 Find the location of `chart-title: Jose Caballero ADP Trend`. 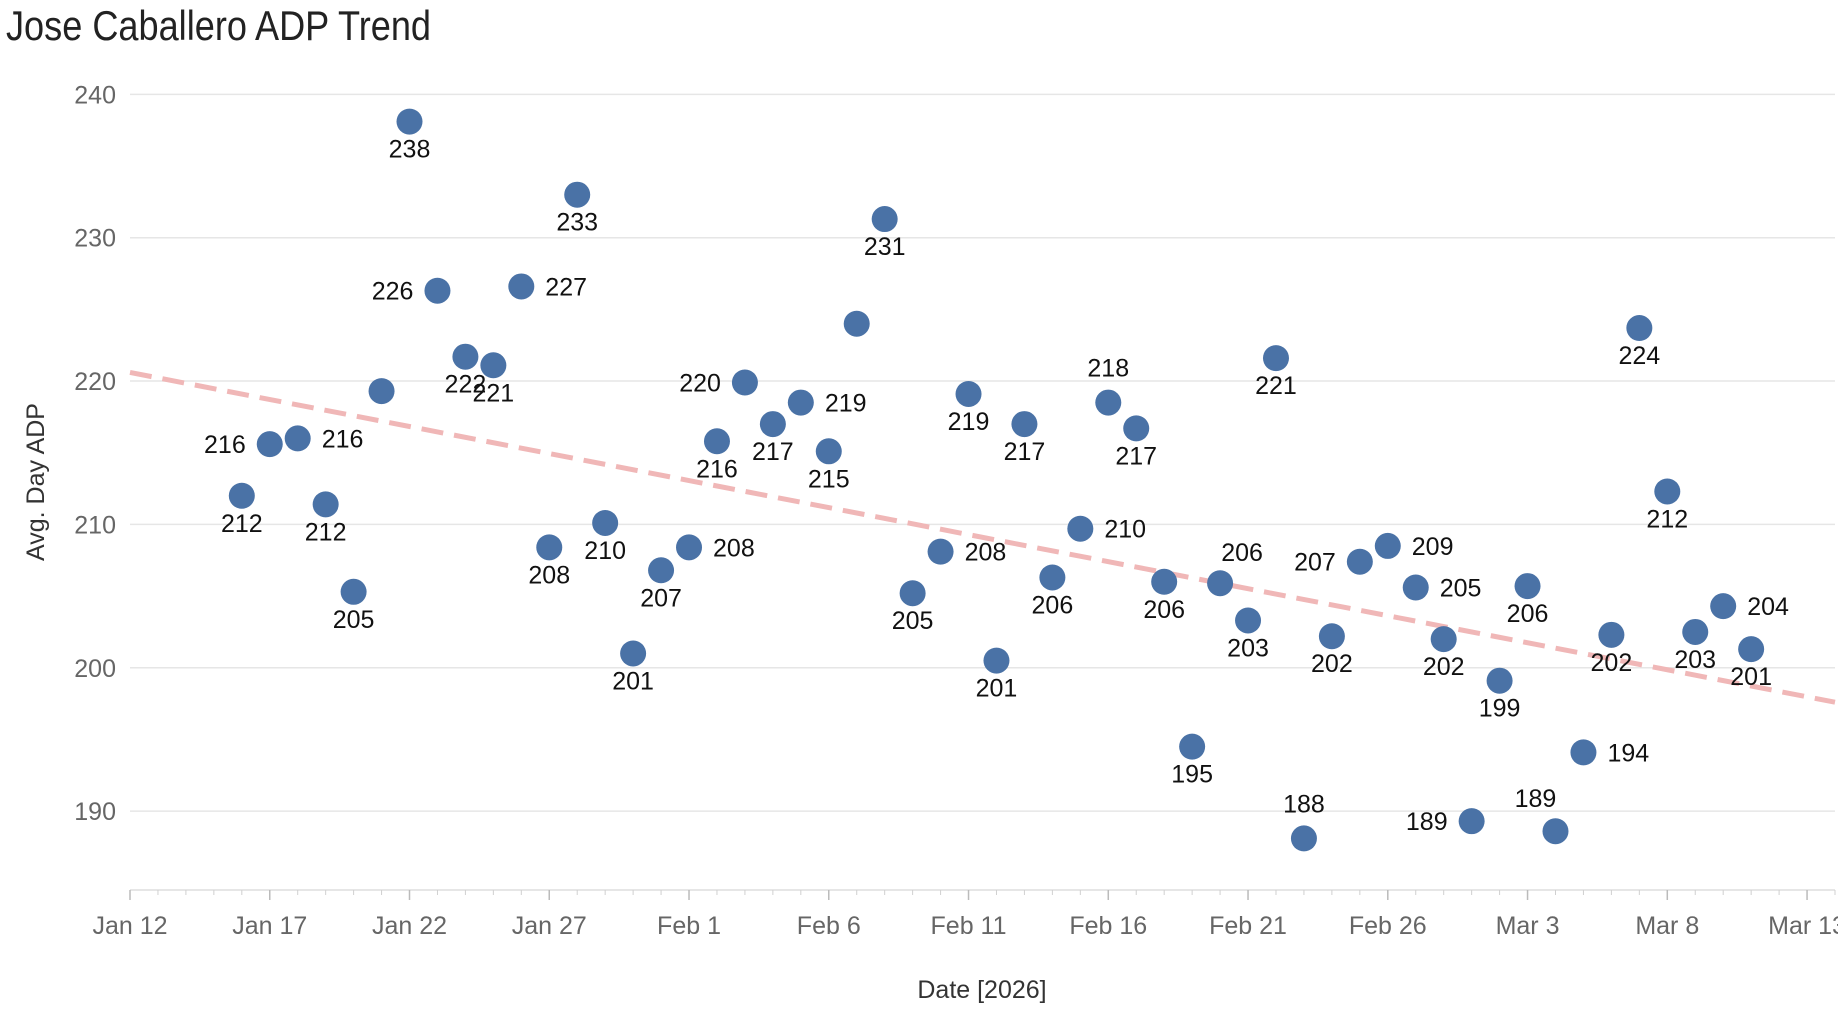

chart-title: Jose Caballero ADP Trend is located at coordinates (219, 25).